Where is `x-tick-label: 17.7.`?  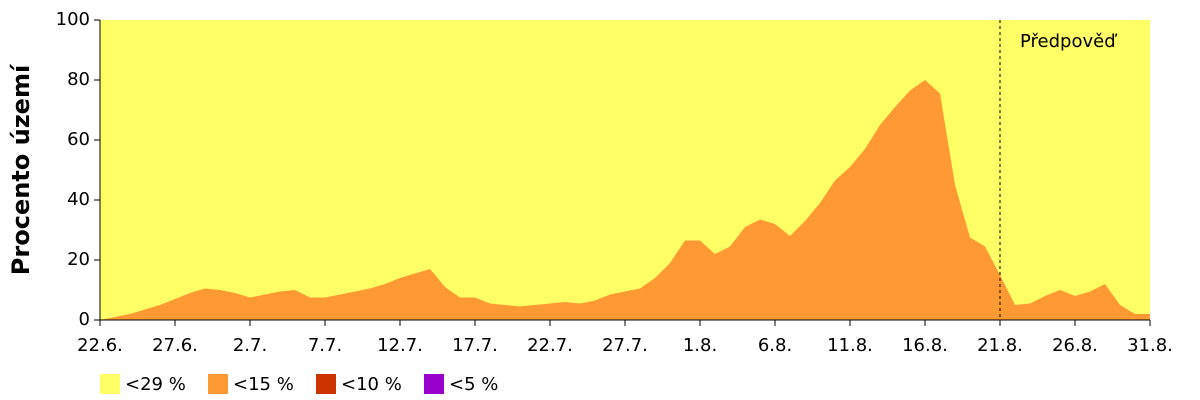 x-tick-label: 17.7. is located at coordinates (475, 345).